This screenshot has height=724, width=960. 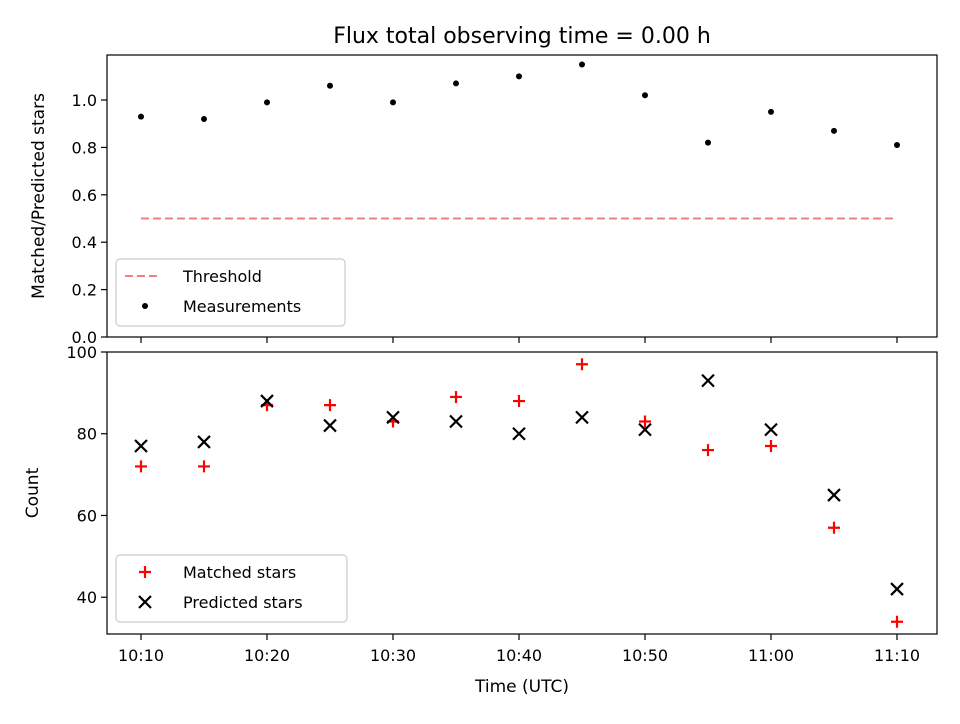 I want to click on top-legend-label: Threshold, so click(x=222, y=276).